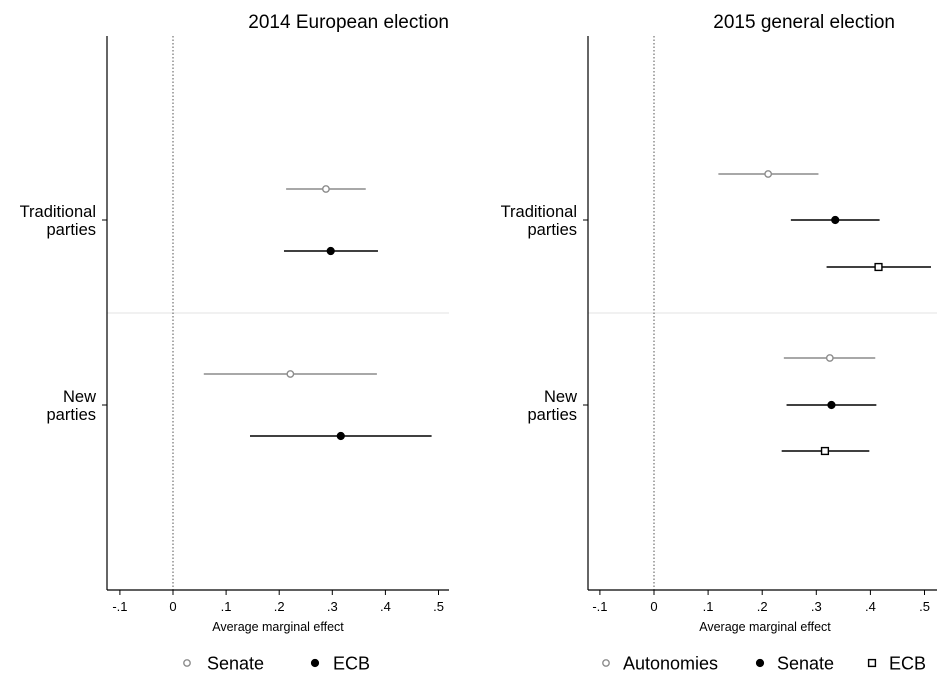 This screenshot has height=678, width=937. What do you see at coordinates (276, 664) in the screenshot?
I see `legend-european-2014: Senate ECB` at bounding box center [276, 664].